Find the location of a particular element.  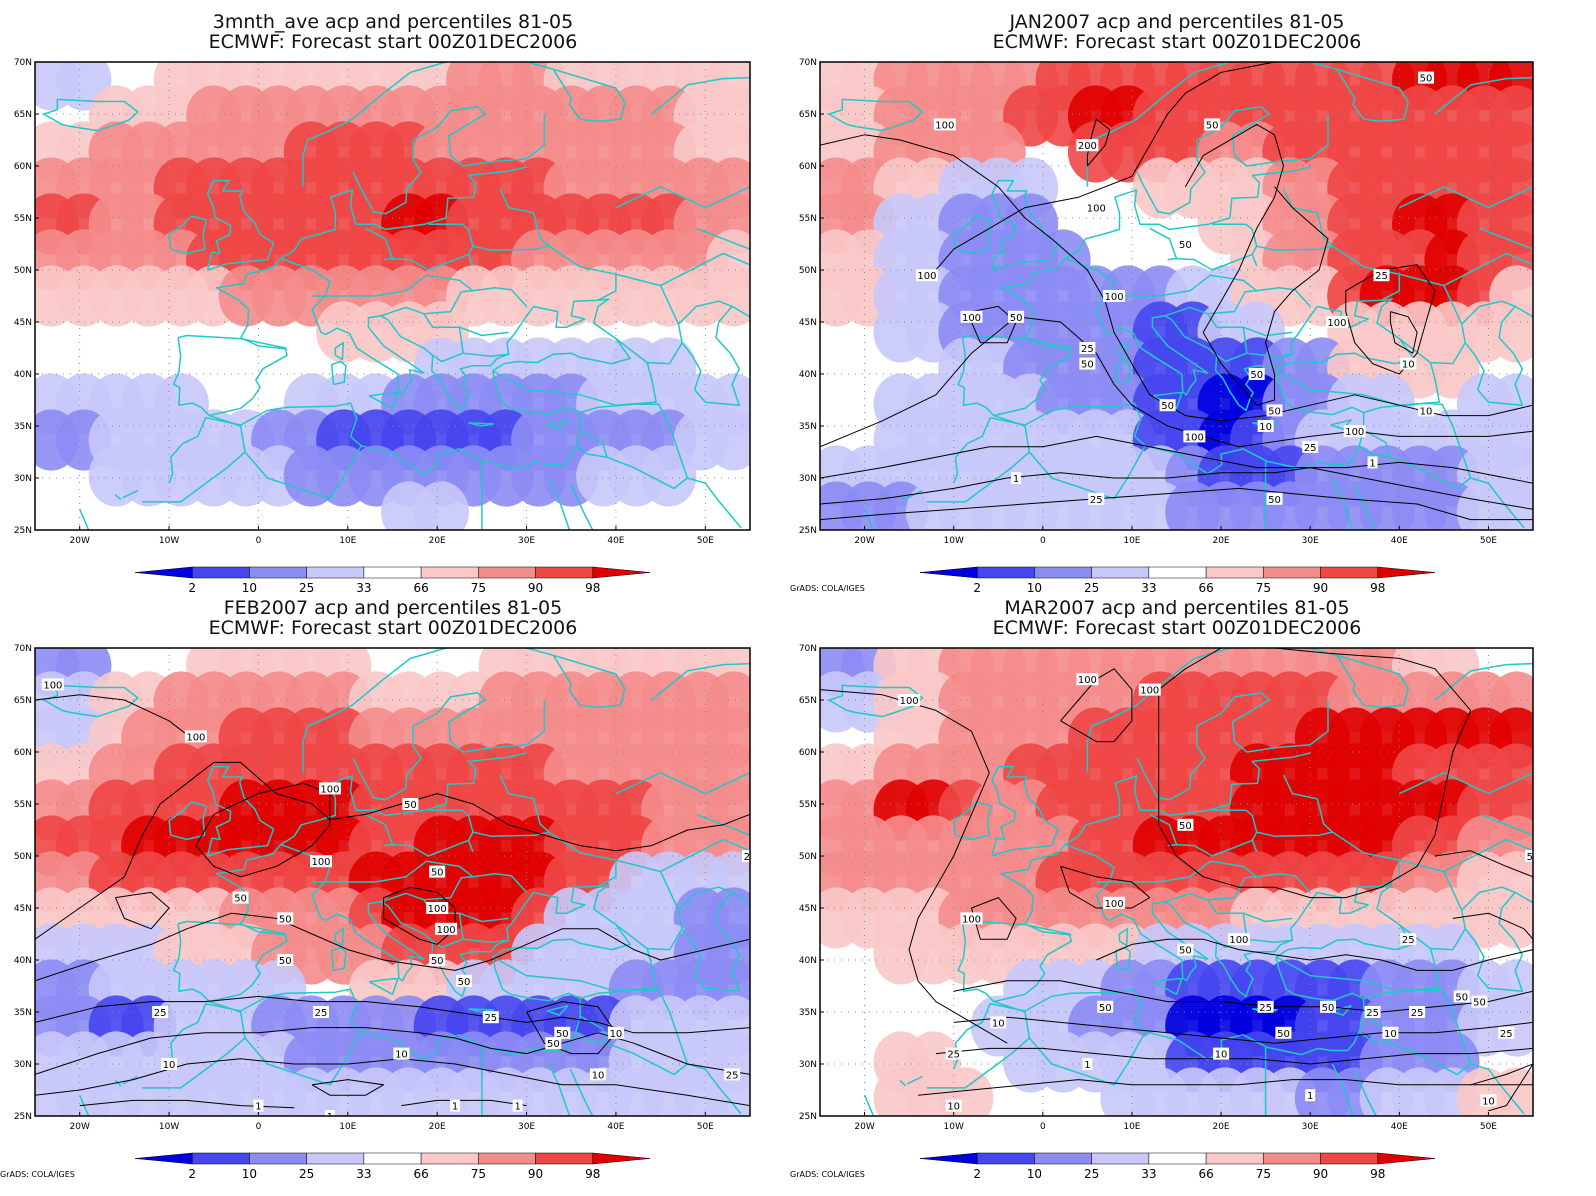

lon-tick-label: 10W is located at coordinates (954, 541).